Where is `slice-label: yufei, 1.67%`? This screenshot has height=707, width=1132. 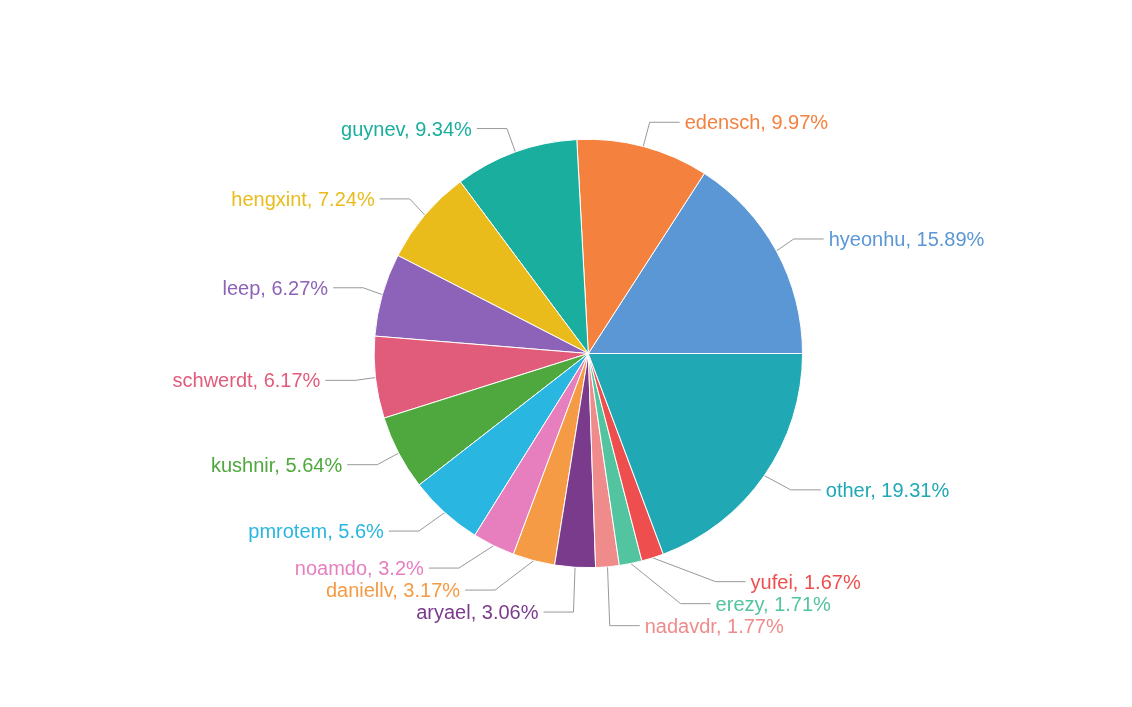 slice-label: yufei, 1.67% is located at coordinates (805, 581).